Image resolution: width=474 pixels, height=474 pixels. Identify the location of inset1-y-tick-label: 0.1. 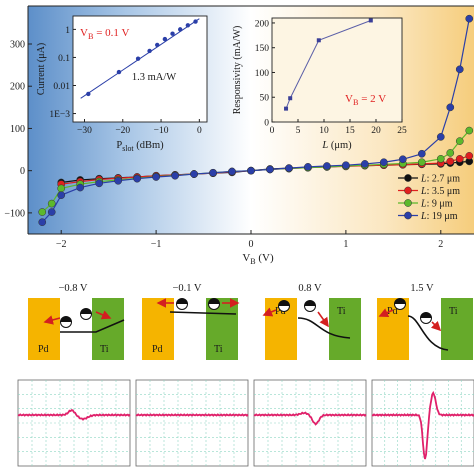
(64, 59).